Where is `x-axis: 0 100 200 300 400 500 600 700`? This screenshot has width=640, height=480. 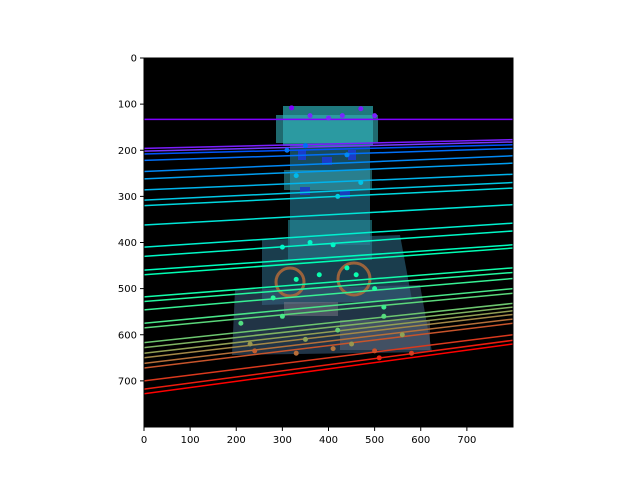
x-axis: 0 100 200 300 400 500 600 700 is located at coordinates (308, 436).